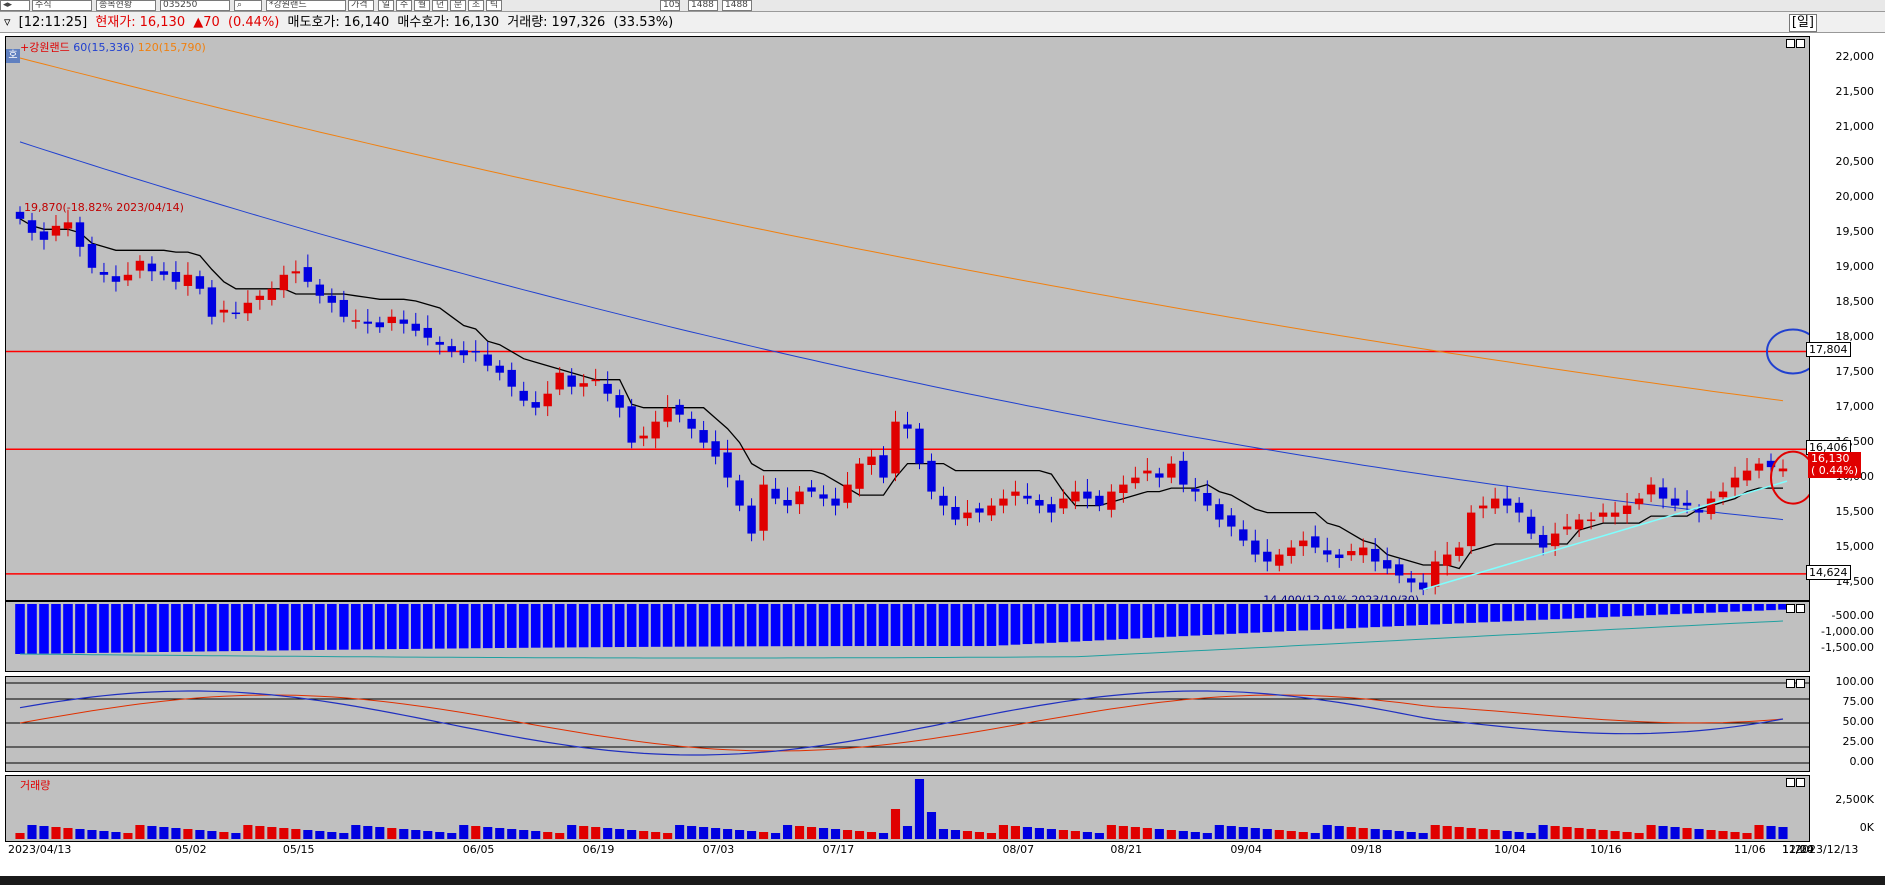 The image size is (1885, 885). Describe the element at coordinates (404, 5) in the screenshot. I see `period-tab-1: 주` at that location.